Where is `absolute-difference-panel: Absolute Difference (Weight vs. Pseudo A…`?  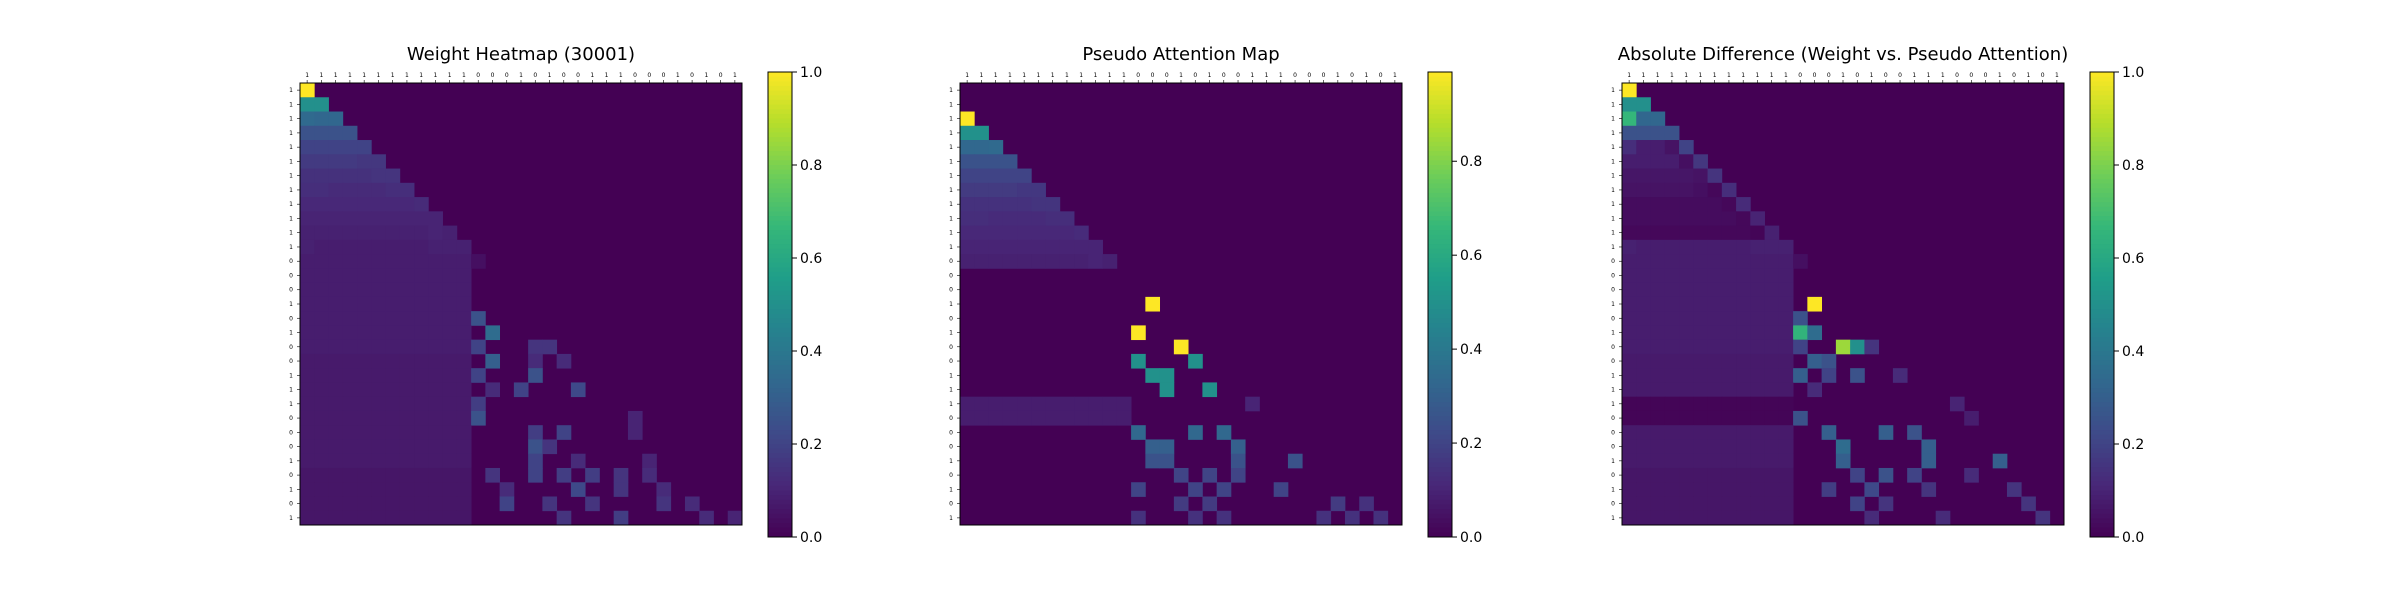 absolute-difference-panel: Absolute Difference (Weight vs. Pseudo A… is located at coordinates (1843, 54).